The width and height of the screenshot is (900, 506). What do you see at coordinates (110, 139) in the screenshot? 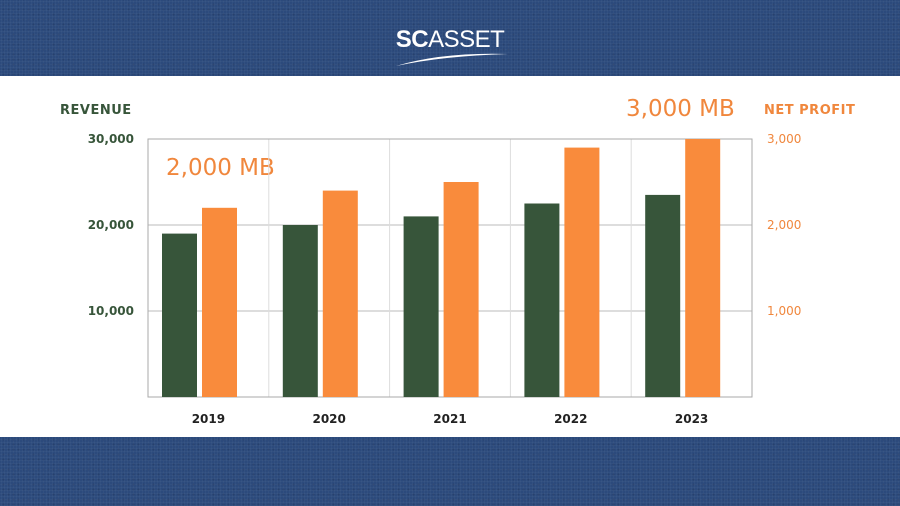
I see `y-left-tick: 30,000` at bounding box center [110, 139].